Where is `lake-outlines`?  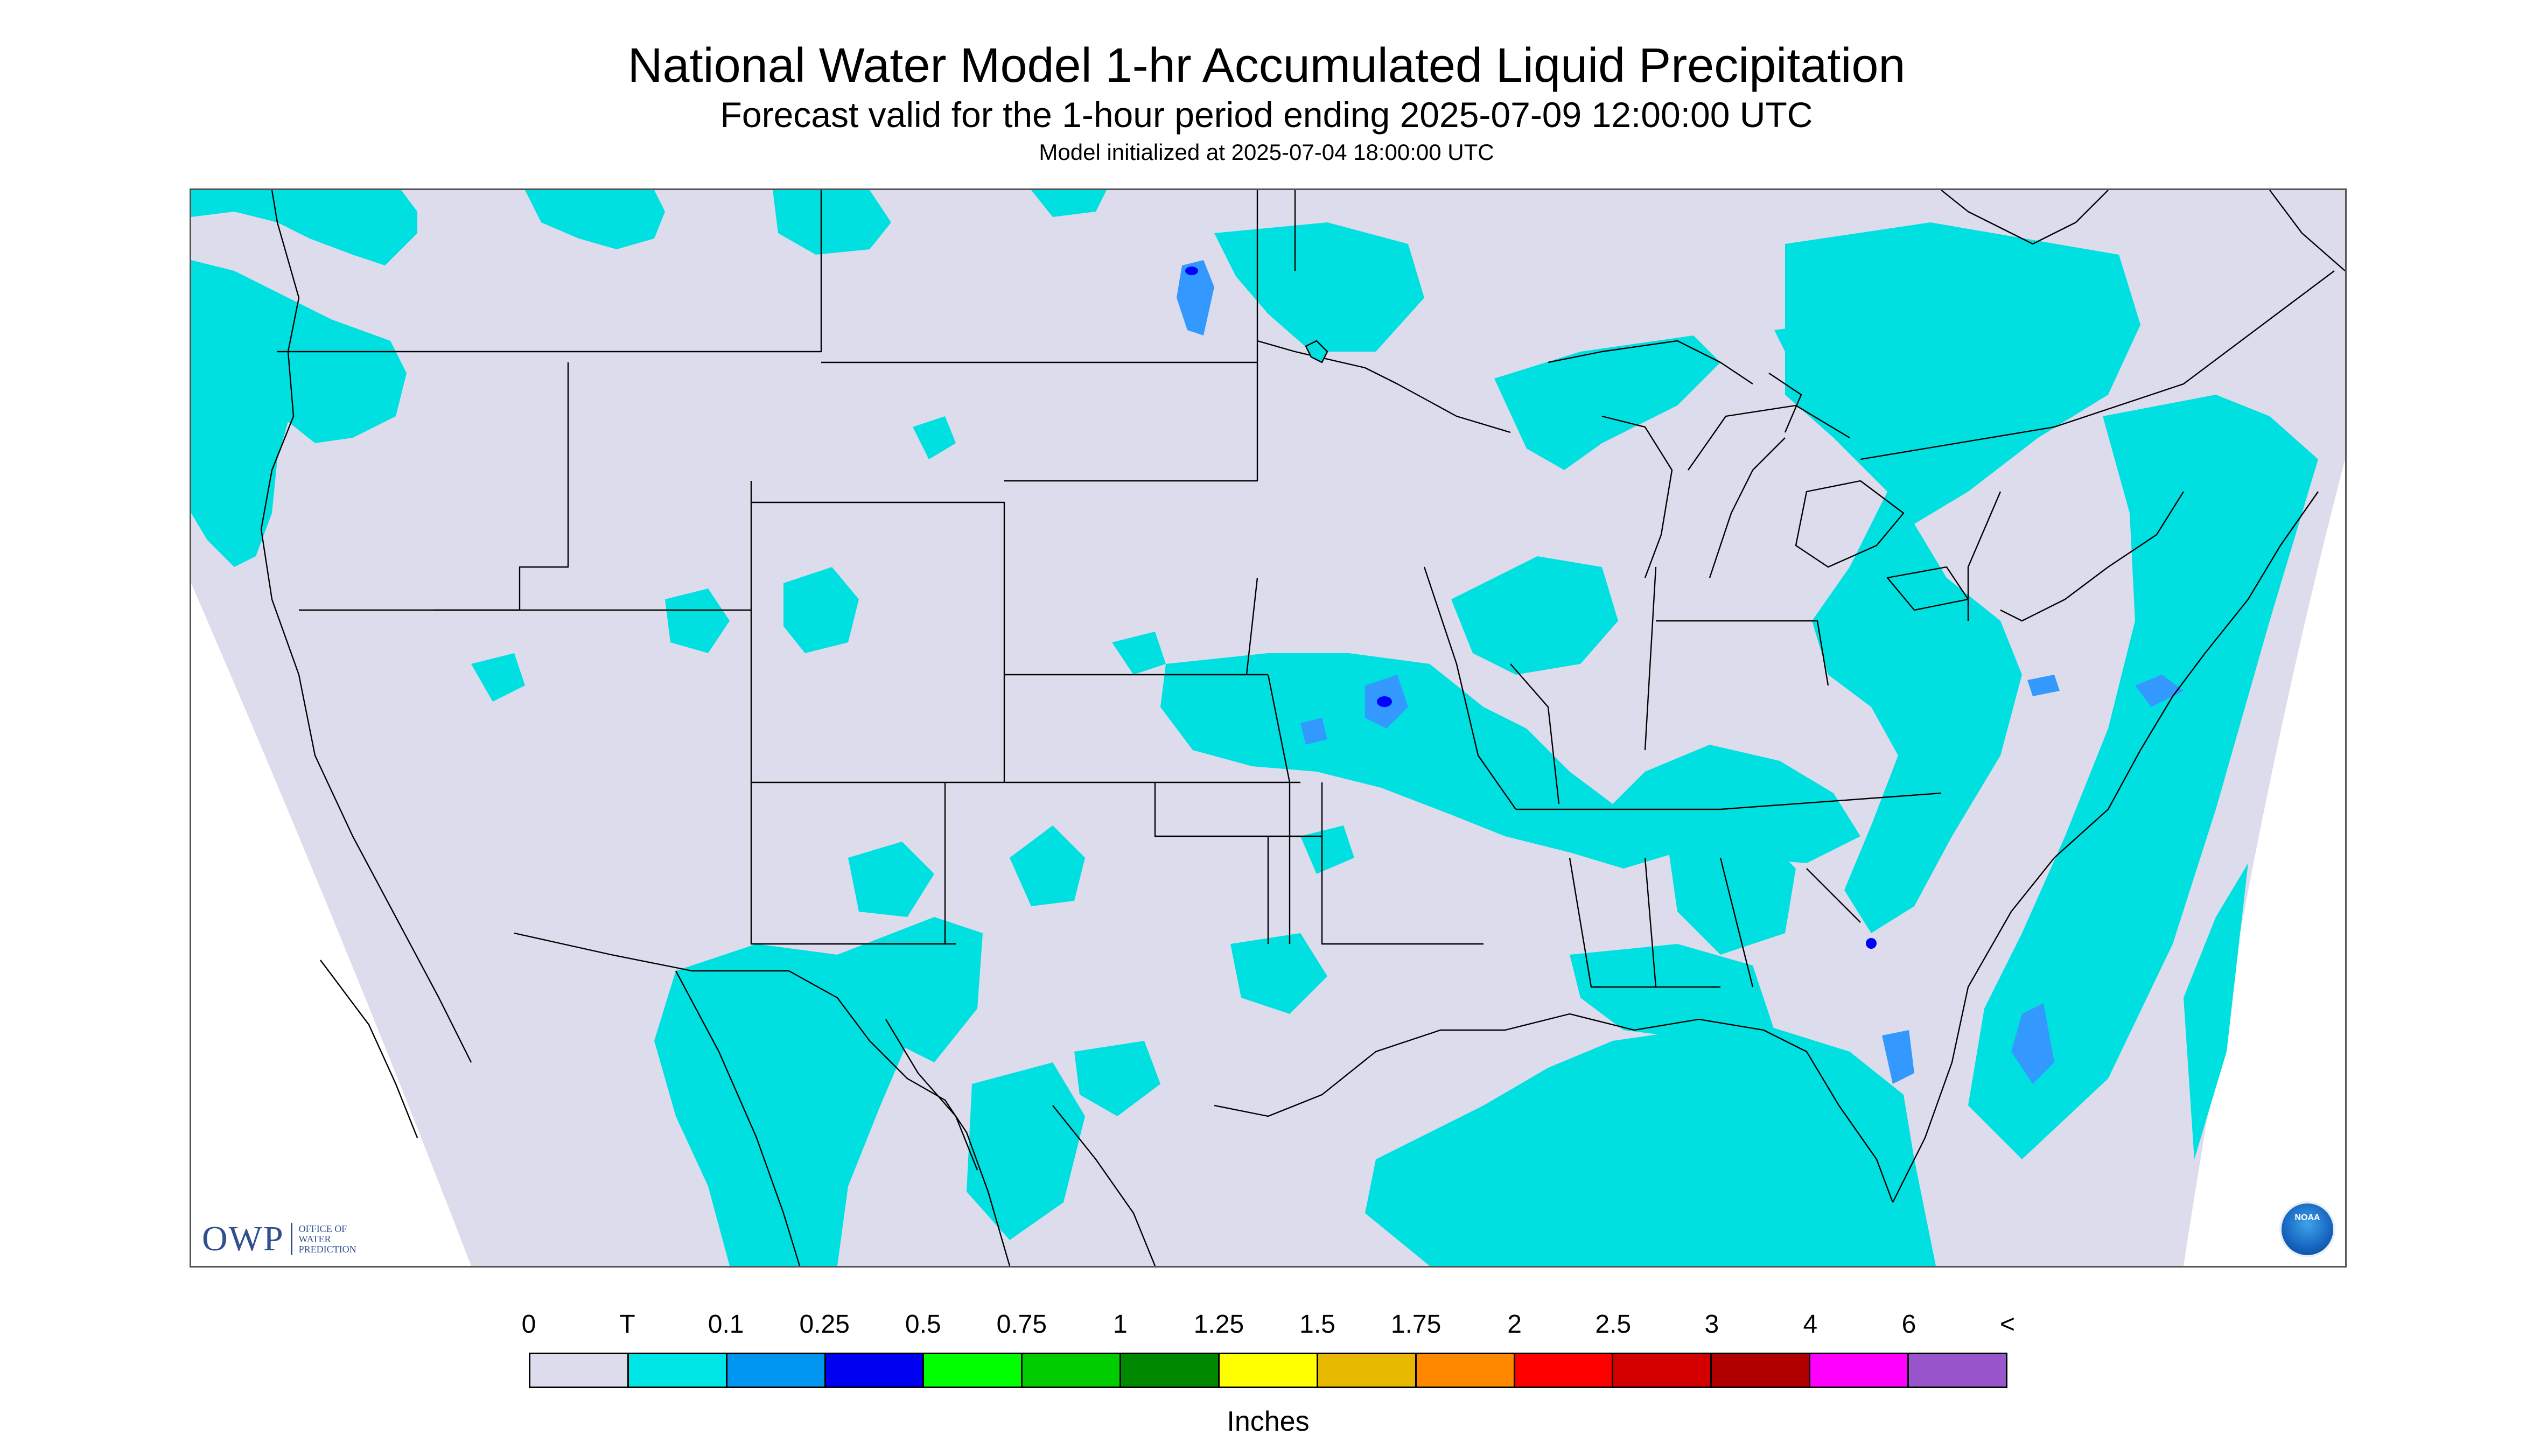
lake-outlines is located at coordinates (1316, 351).